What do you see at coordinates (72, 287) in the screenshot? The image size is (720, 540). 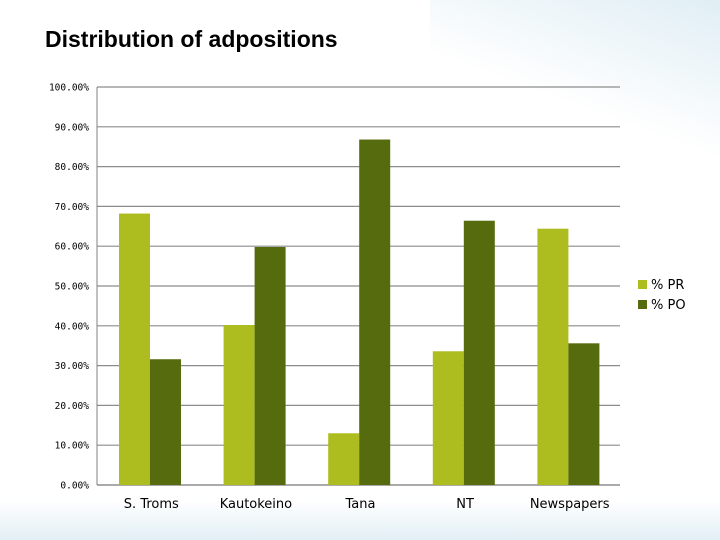 I see `y-tick-label: 50.00%` at bounding box center [72, 287].